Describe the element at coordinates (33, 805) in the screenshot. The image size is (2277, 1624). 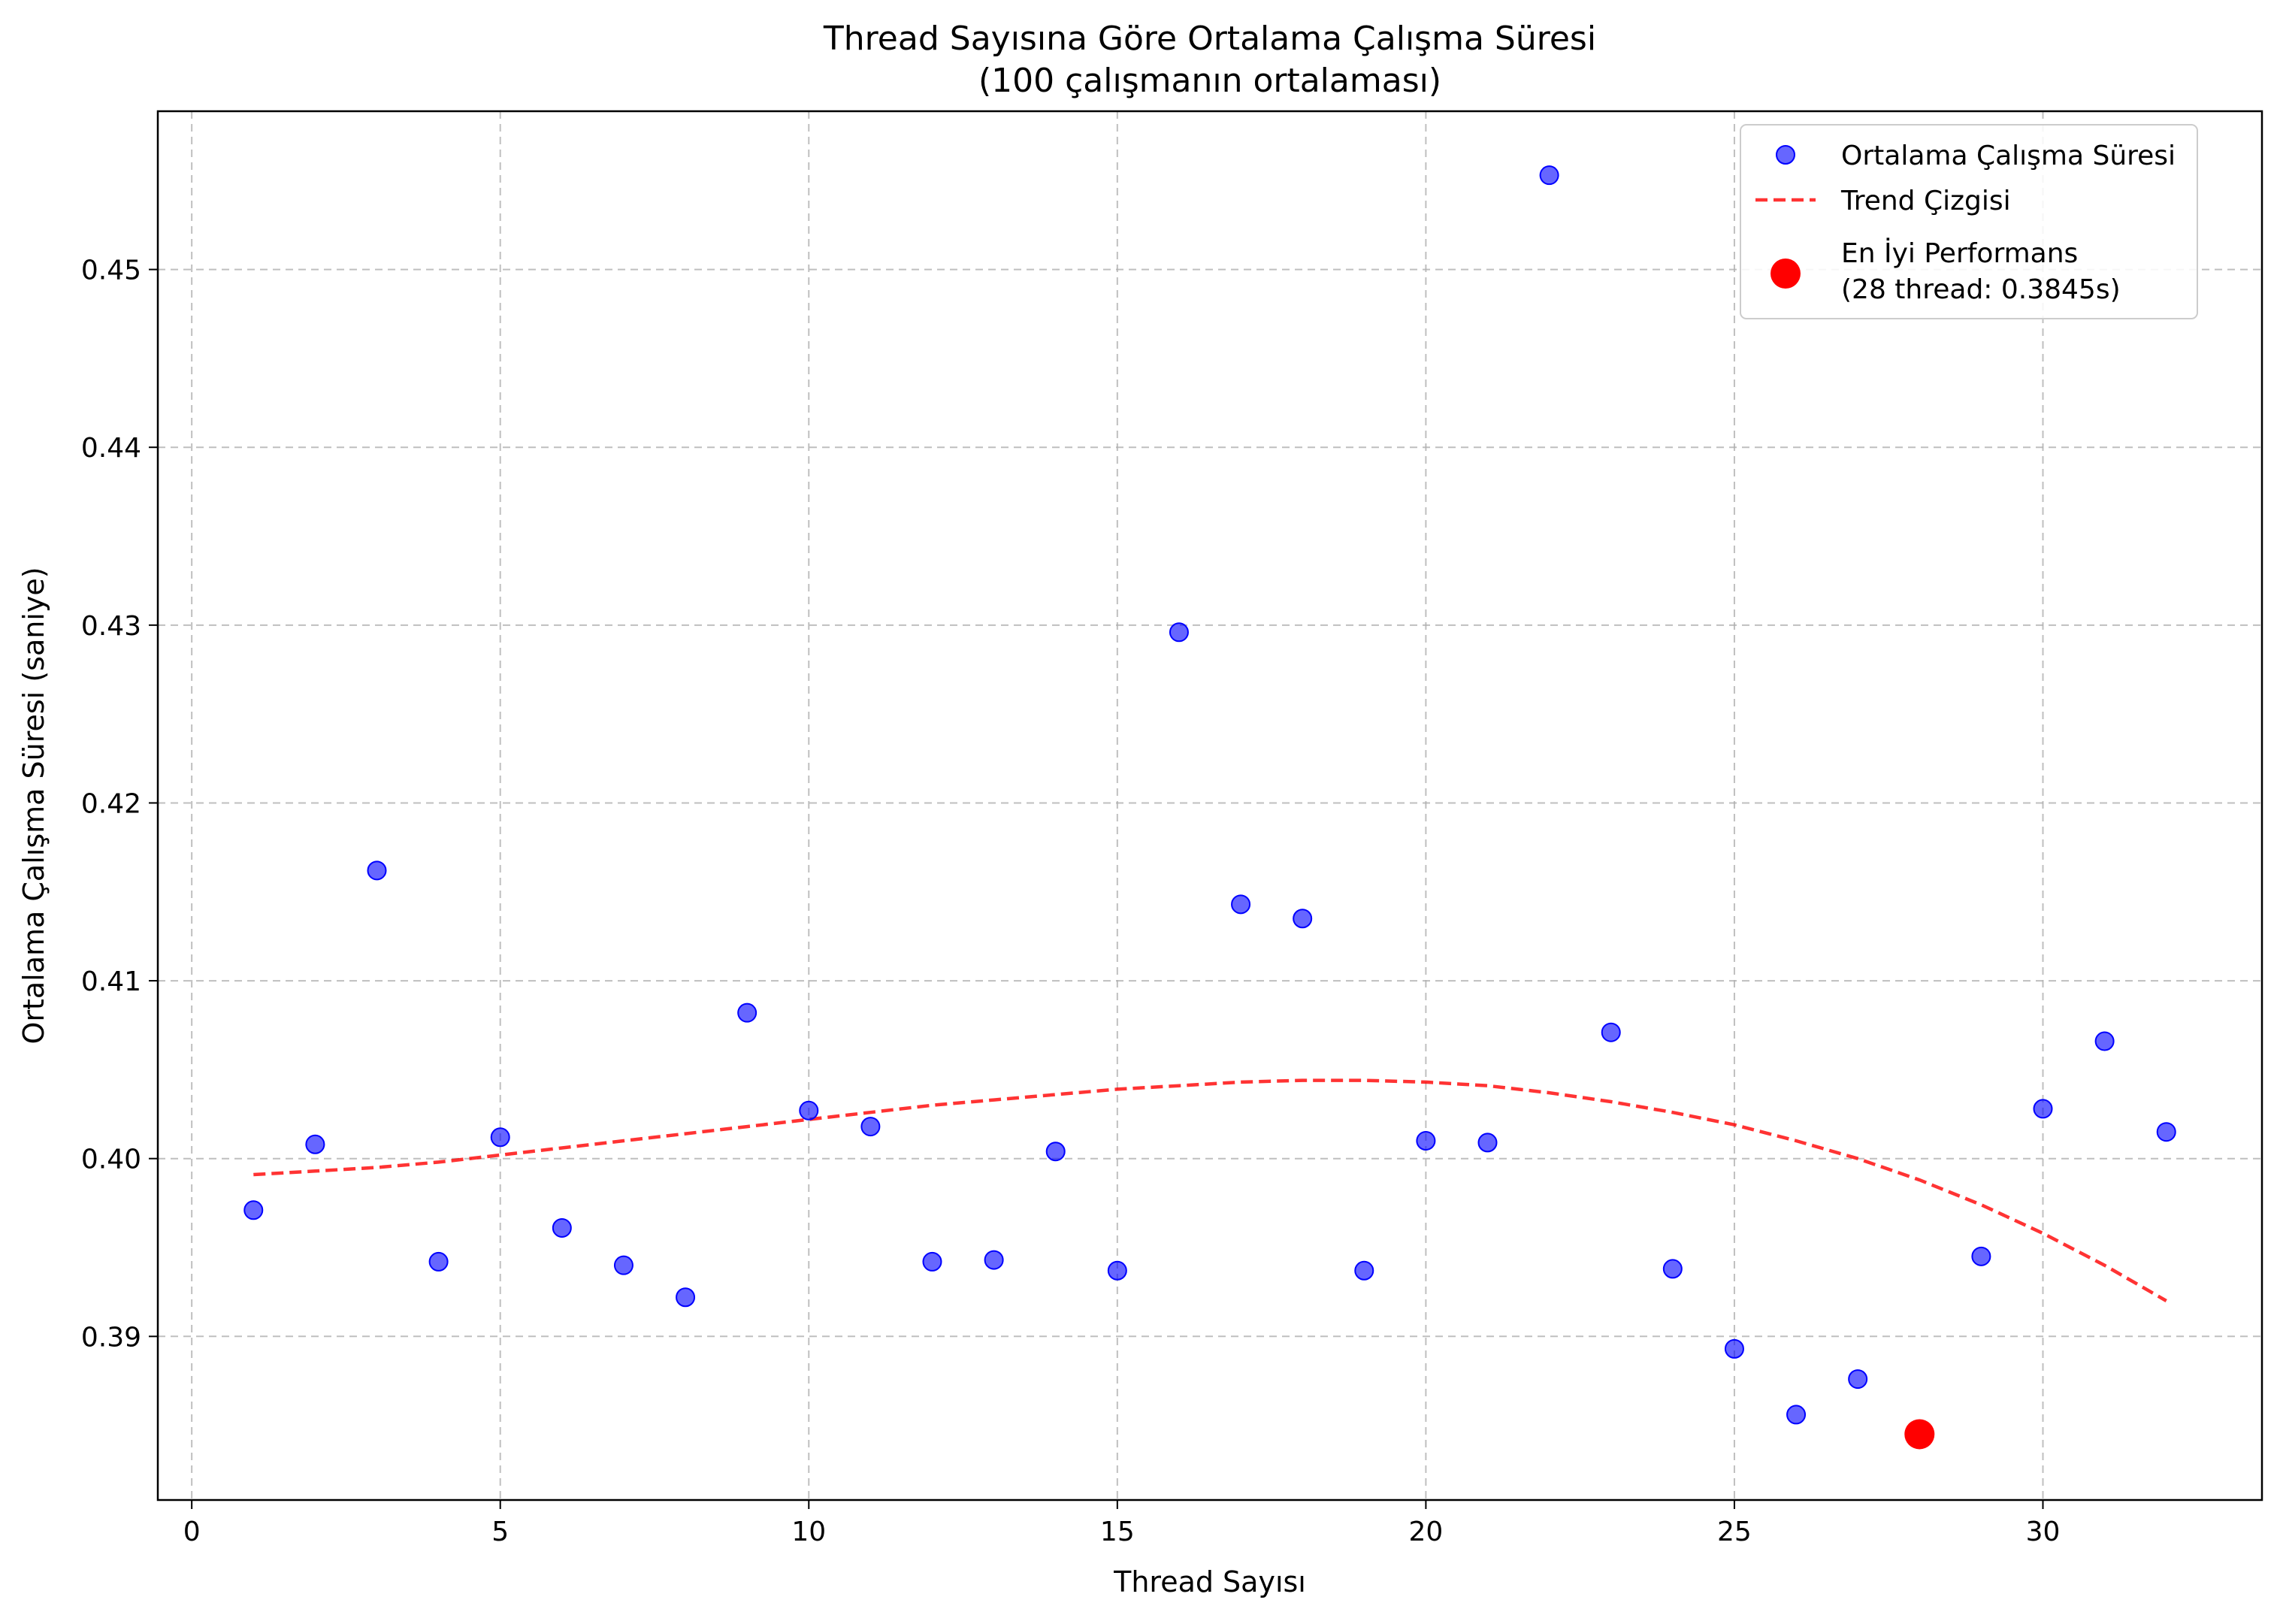
I see `y-axis-label: Ortalama Çalışma Süresi (saniye)` at that location.